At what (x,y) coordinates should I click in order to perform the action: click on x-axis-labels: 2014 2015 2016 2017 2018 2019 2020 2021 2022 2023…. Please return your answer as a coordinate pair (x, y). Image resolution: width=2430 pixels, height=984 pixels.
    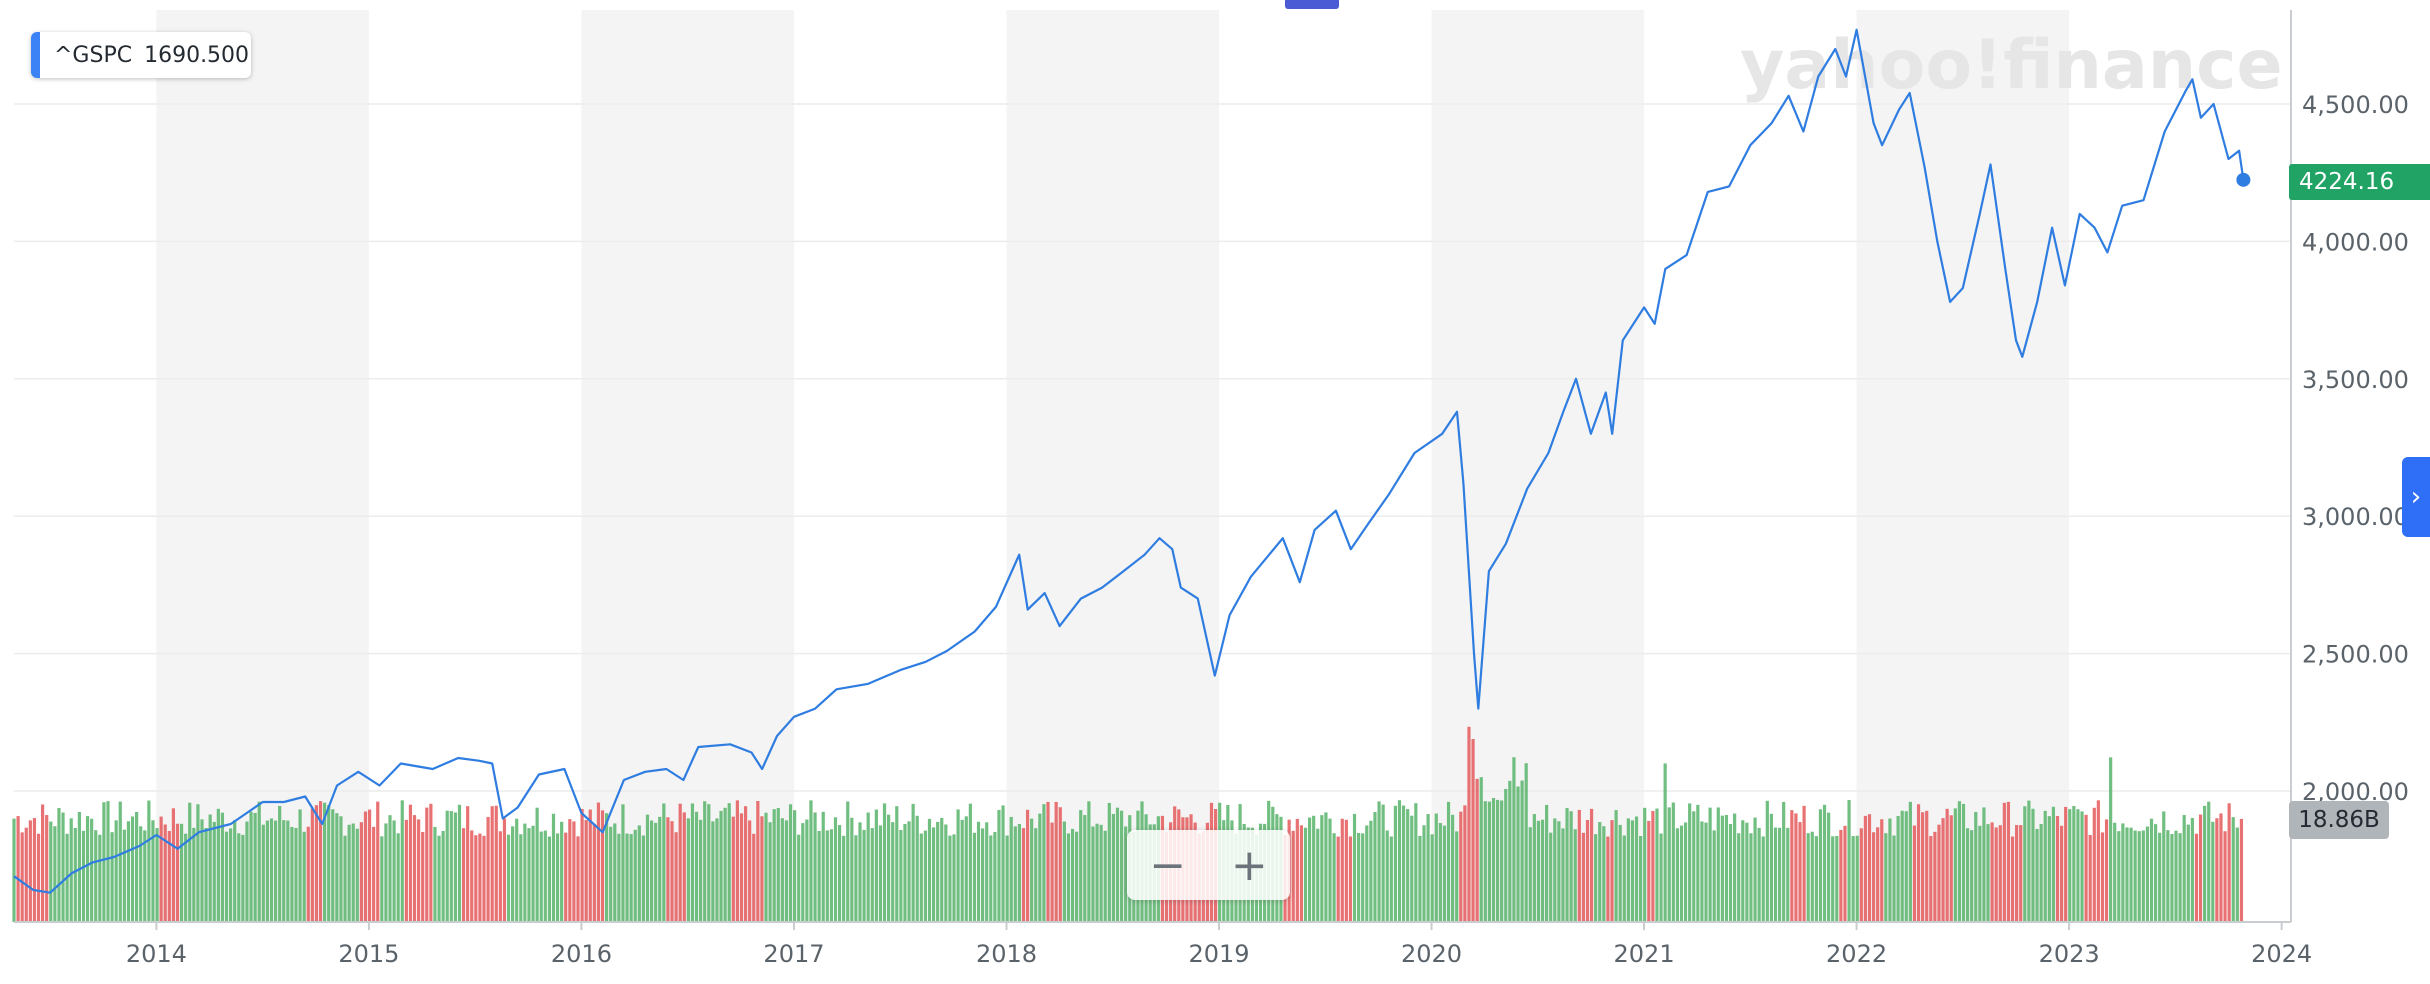
    Looking at the image, I should click on (1219, 945).